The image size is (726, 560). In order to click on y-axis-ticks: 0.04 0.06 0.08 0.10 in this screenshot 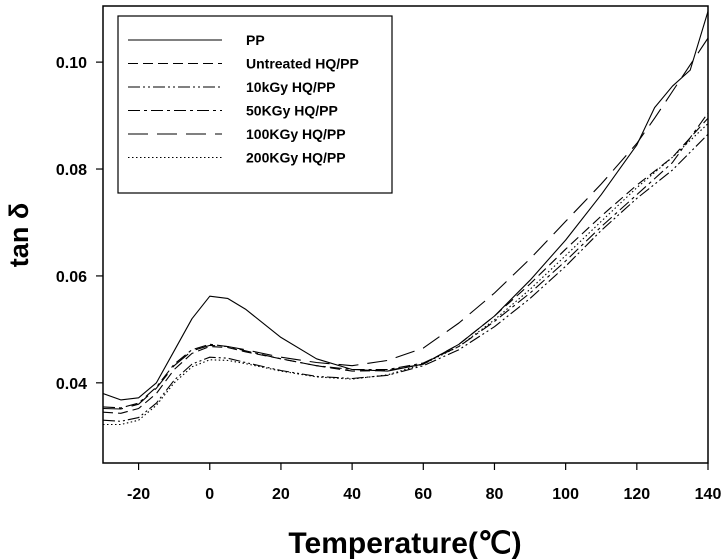, I will do `click(79, 224)`.